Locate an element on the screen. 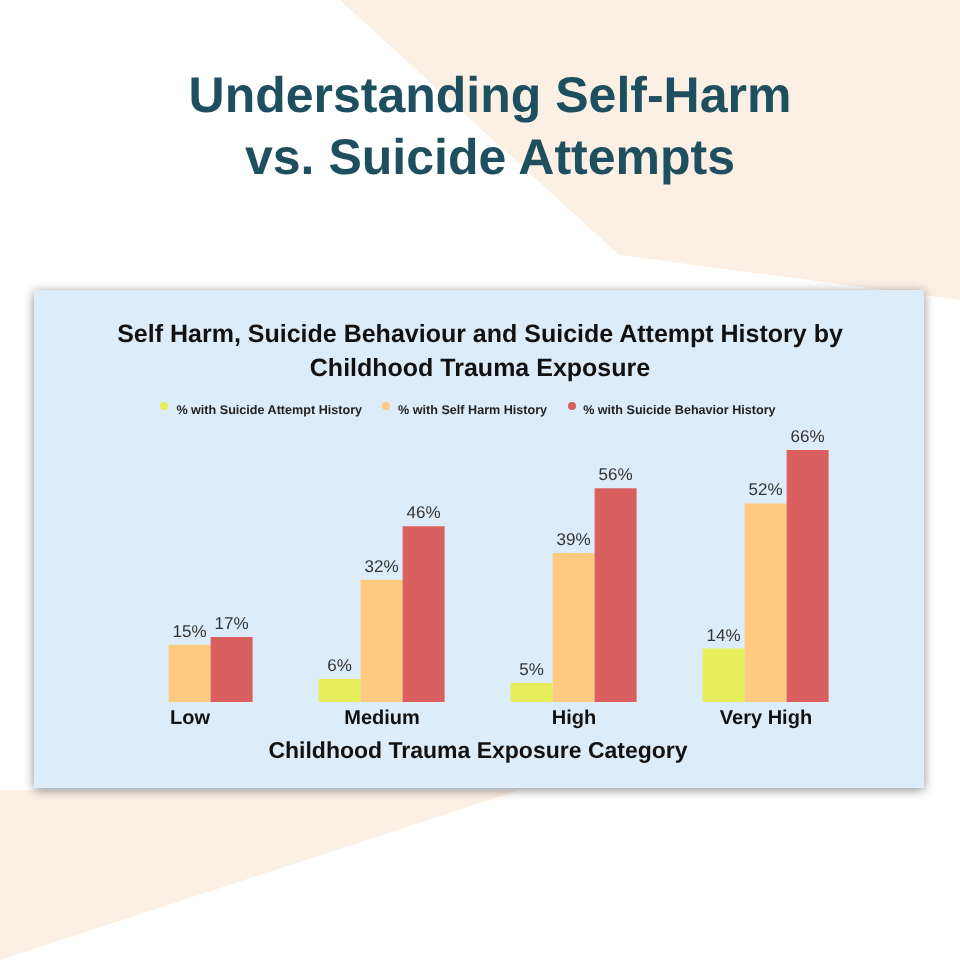 The image size is (960, 960). data-label: 39% is located at coordinates (574, 539).